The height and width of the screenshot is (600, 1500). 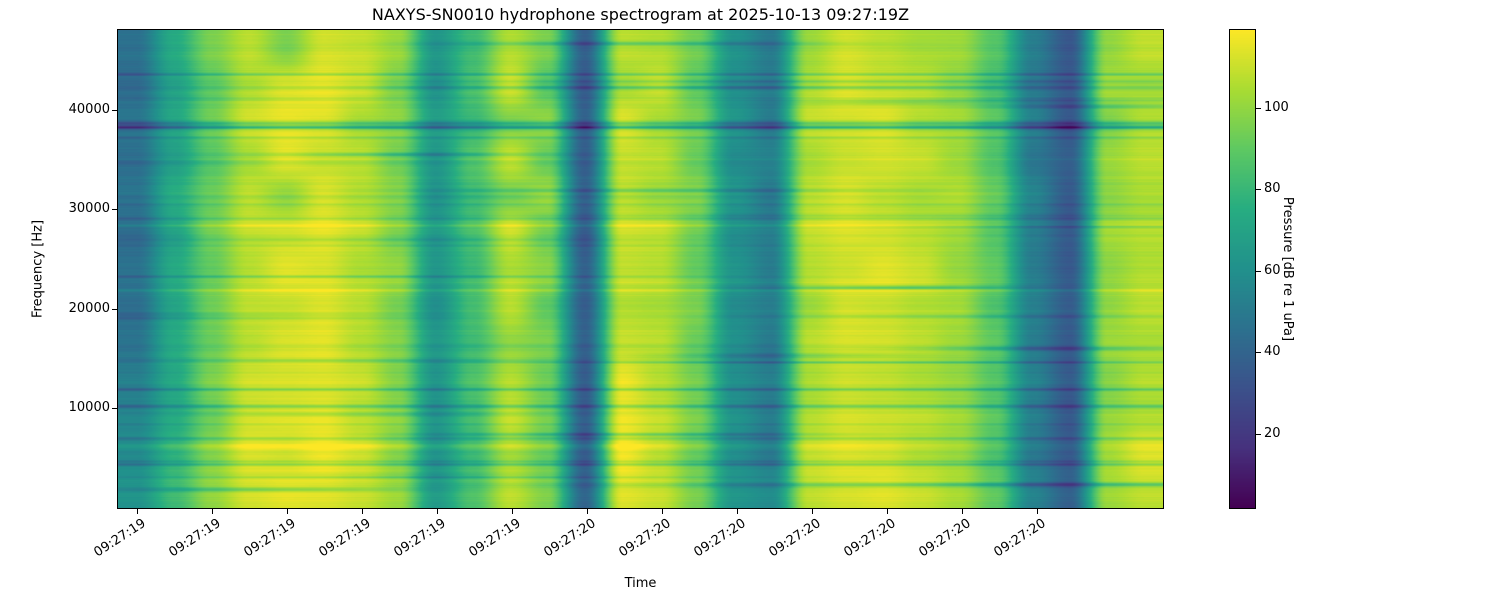 What do you see at coordinates (640, 583) in the screenshot?
I see `x-axis-label: Time` at bounding box center [640, 583].